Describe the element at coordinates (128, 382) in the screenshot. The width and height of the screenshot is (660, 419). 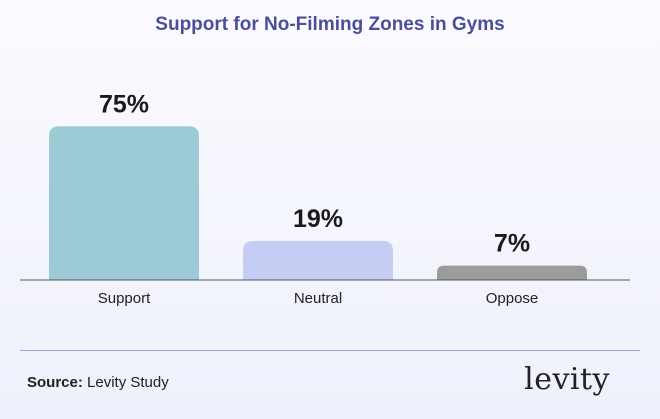
I see `source-text: Levity Study` at that location.